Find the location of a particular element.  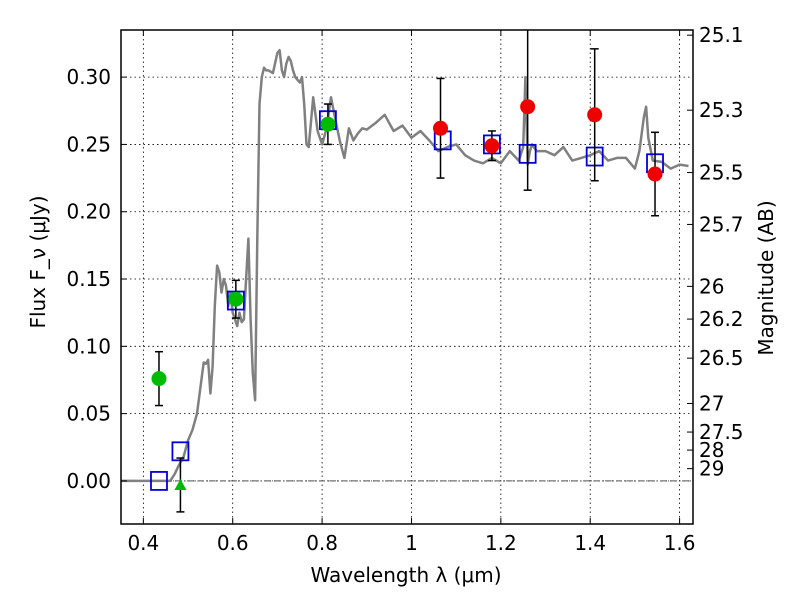

model-point is located at coordinates (159, 481).